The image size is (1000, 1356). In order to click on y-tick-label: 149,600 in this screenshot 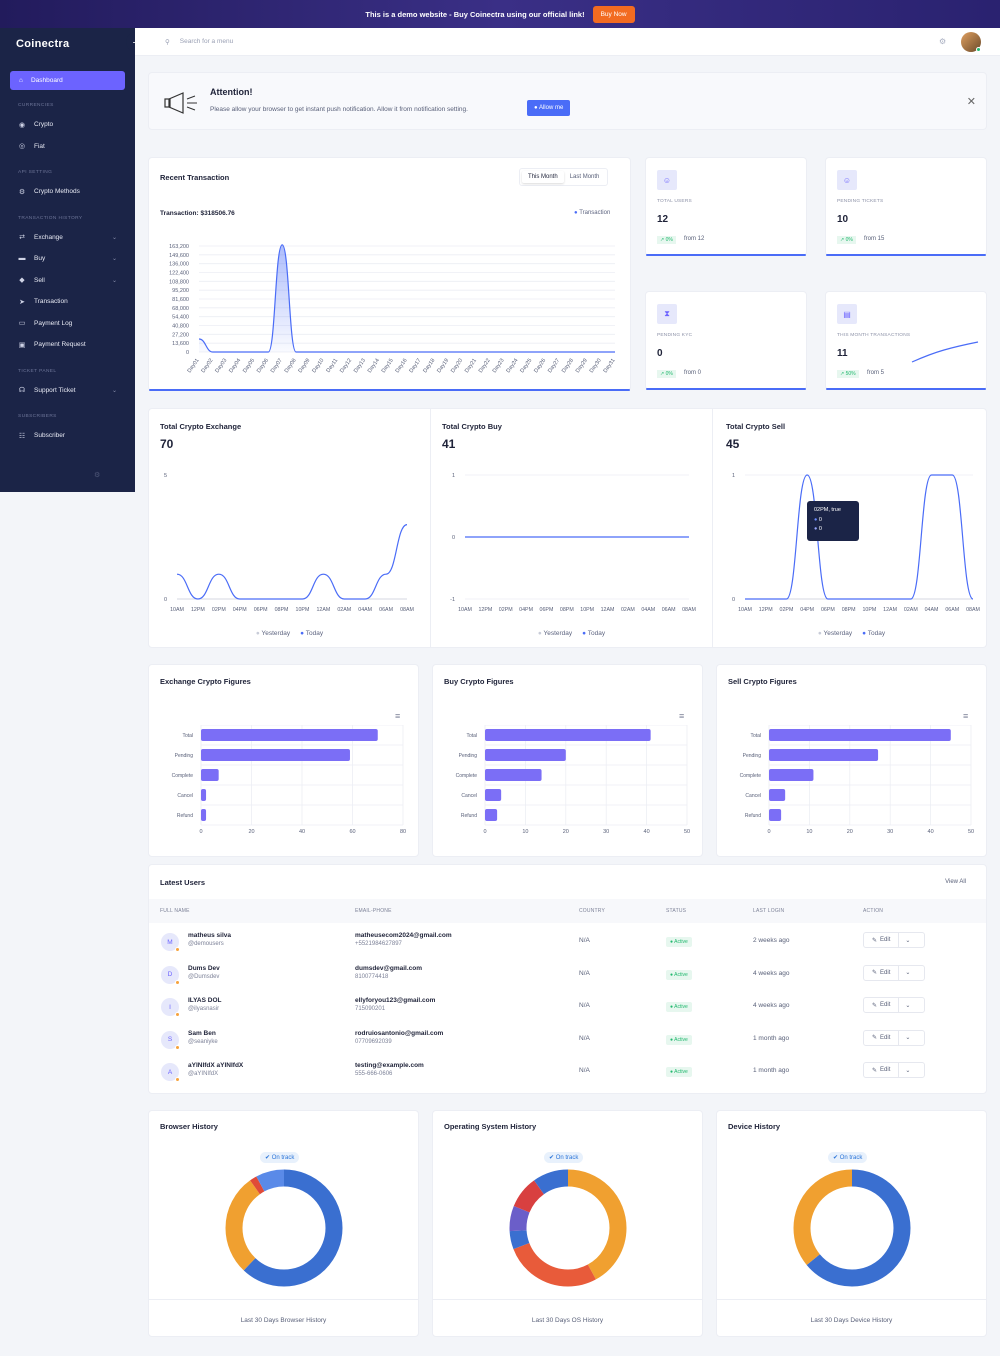, I will do `click(179, 256)`.